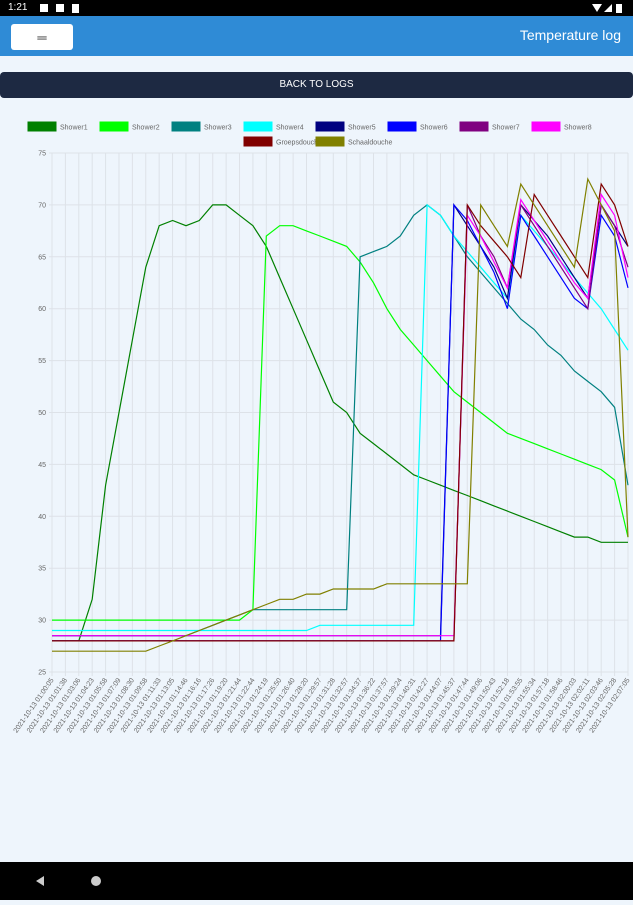 This screenshot has height=905, width=633. Describe the element at coordinates (316, 881) in the screenshot. I see `nav-bar` at that location.